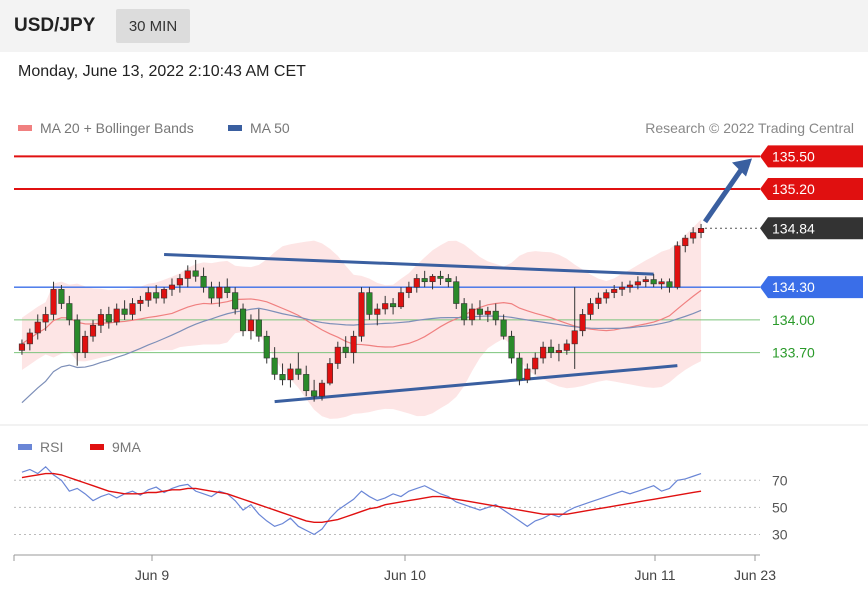  What do you see at coordinates (117, 128) in the screenshot?
I see `ma20-label: MA 20 + Bollinger Bands` at bounding box center [117, 128].